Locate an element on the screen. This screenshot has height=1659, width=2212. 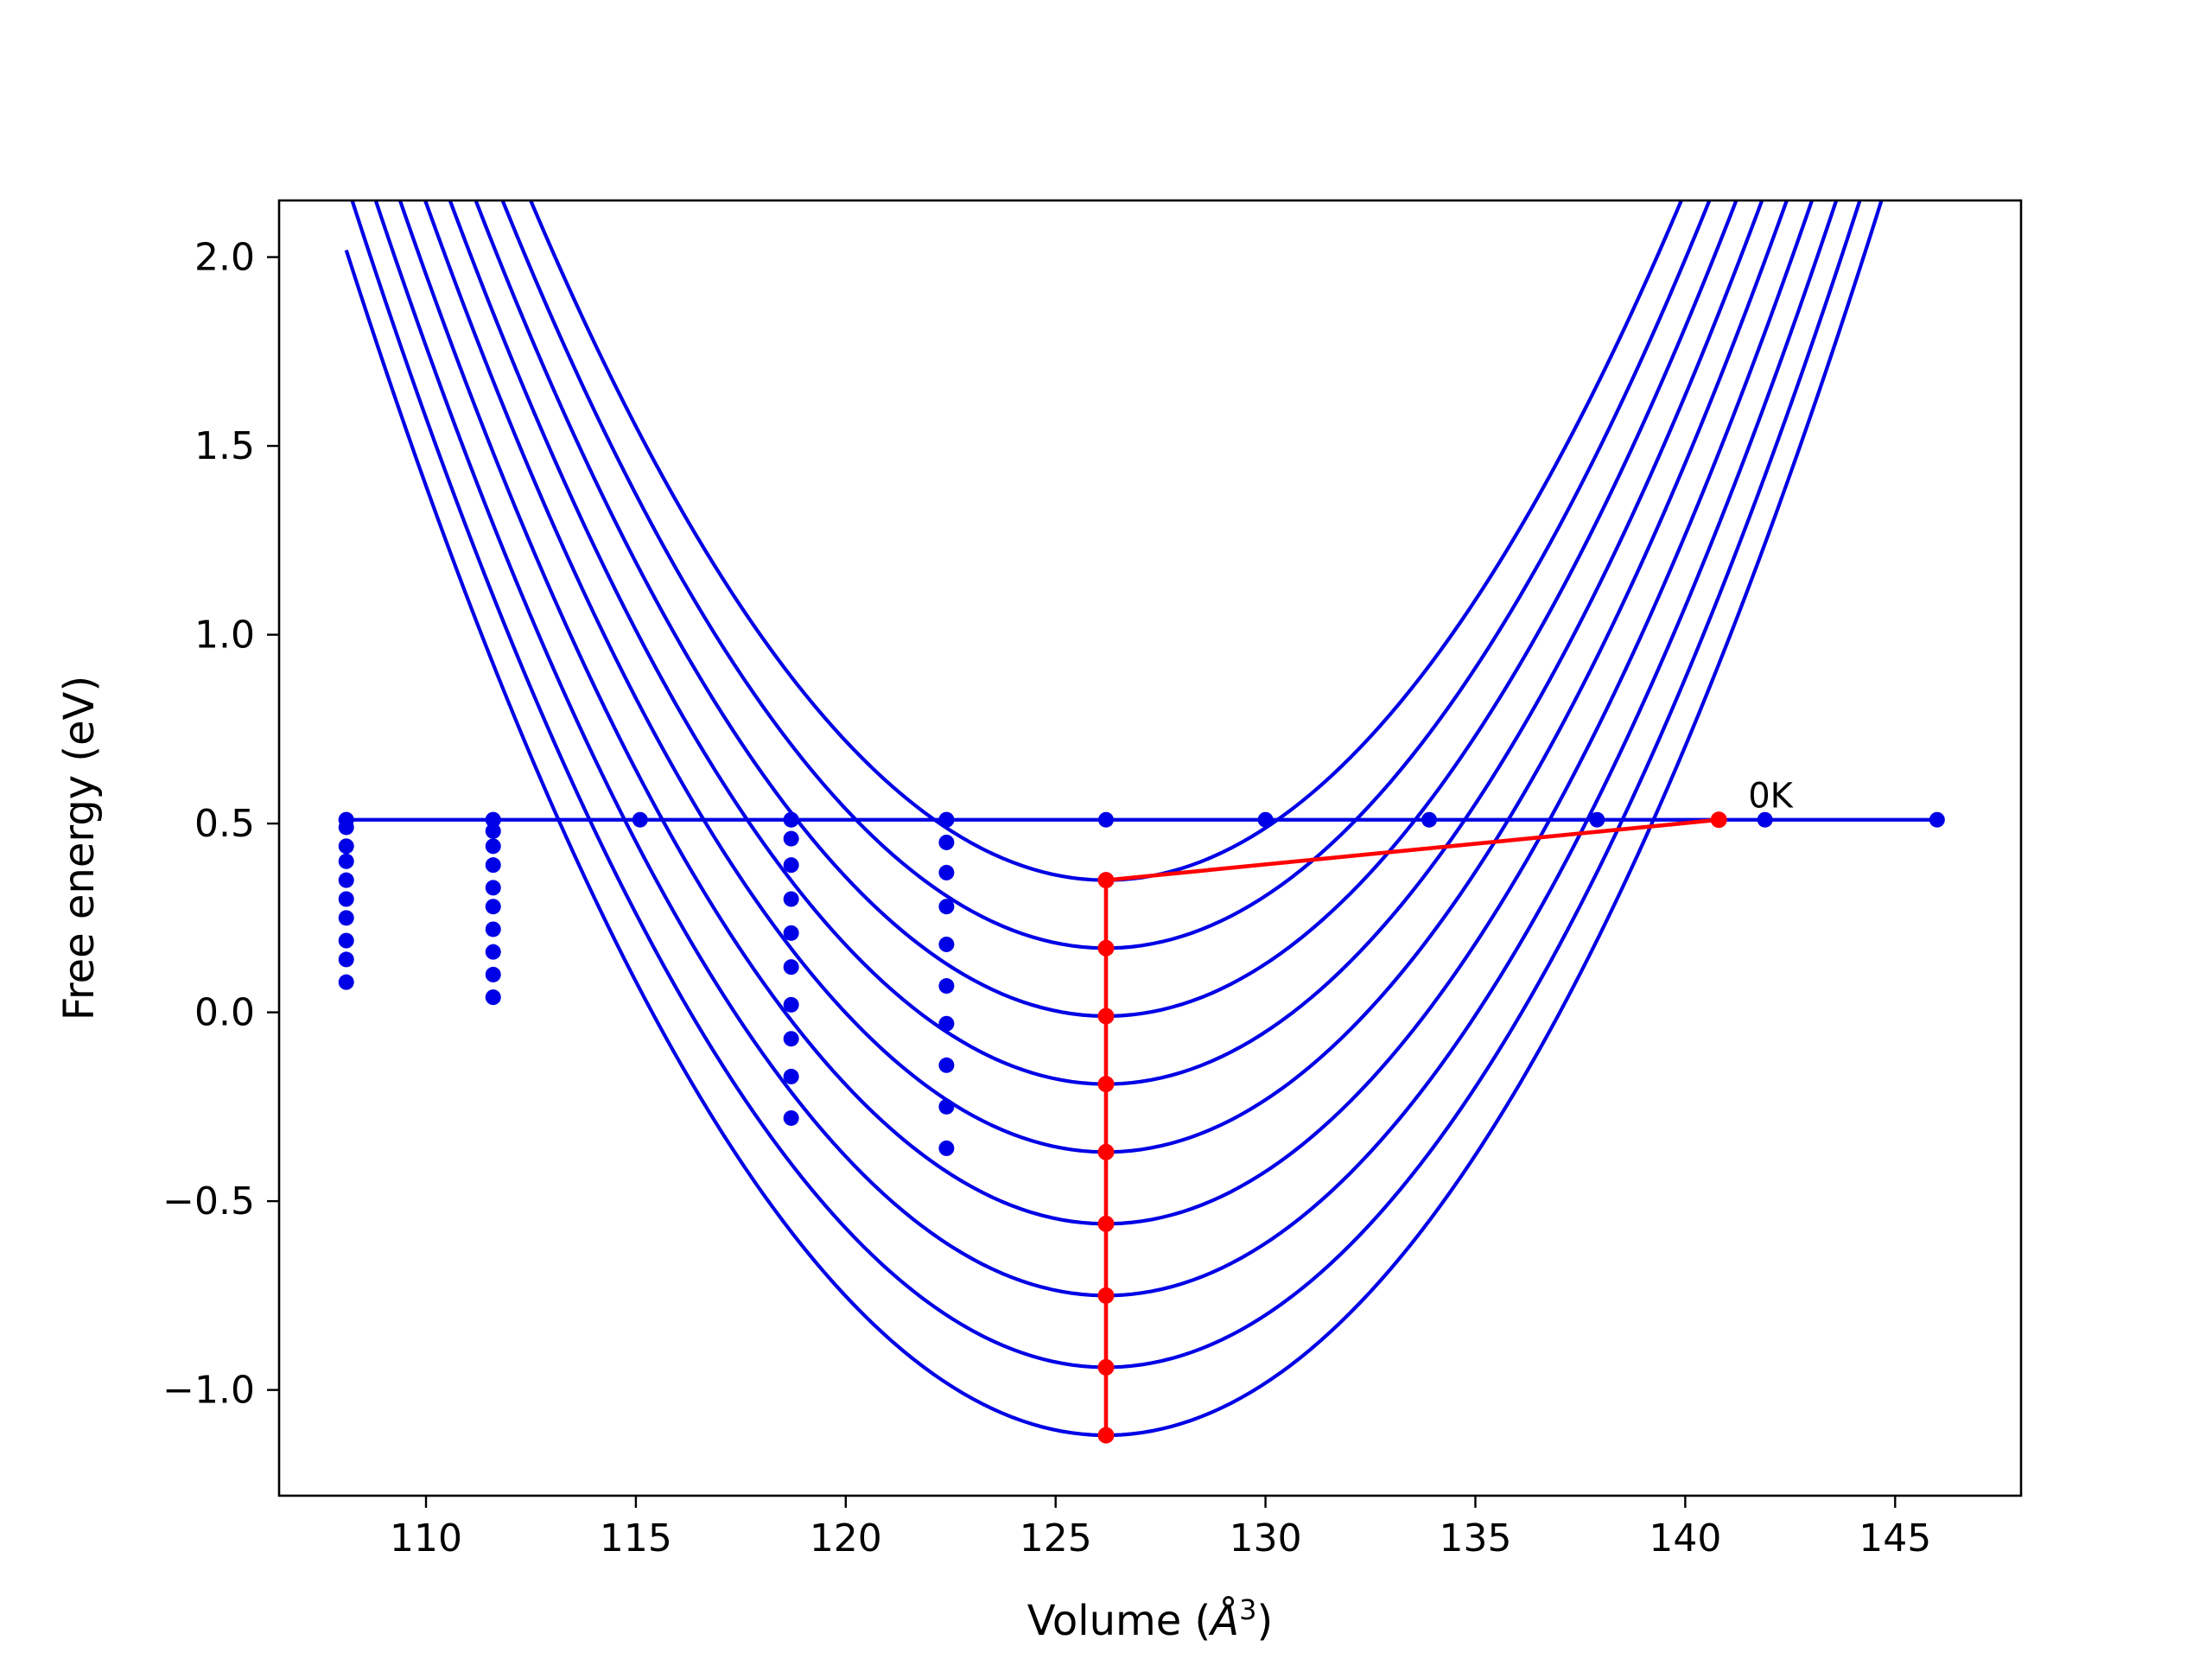
y-tick-label: −1.0 is located at coordinates (208, 1391).